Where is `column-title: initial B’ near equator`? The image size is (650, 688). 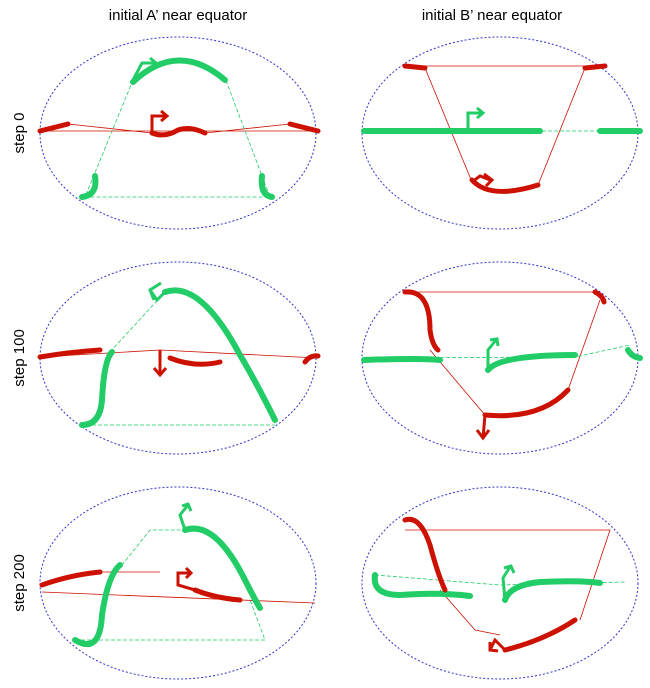 column-title: initial B’ near equator is located at coordinates (492, 15).